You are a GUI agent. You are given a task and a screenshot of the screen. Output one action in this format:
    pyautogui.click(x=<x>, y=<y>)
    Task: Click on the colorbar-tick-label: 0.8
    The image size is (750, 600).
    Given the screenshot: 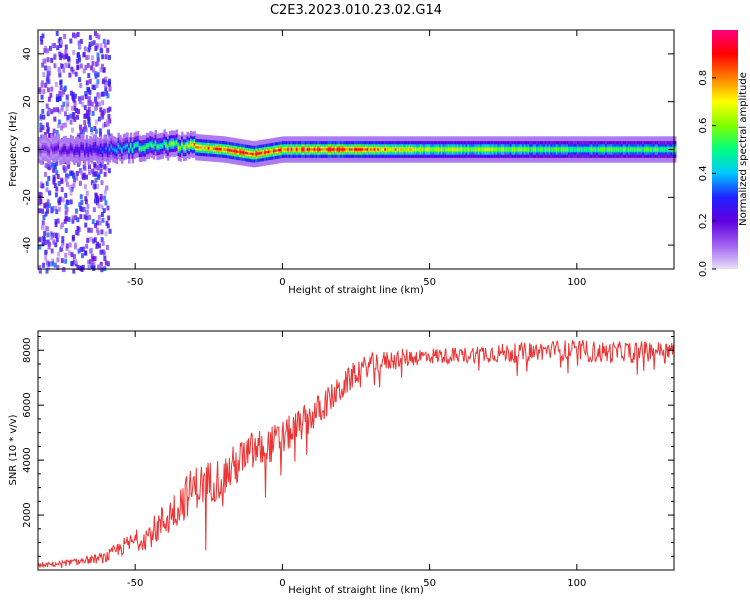 What is the action you would take?
    pyautogui.click(x=703, y=78)
    